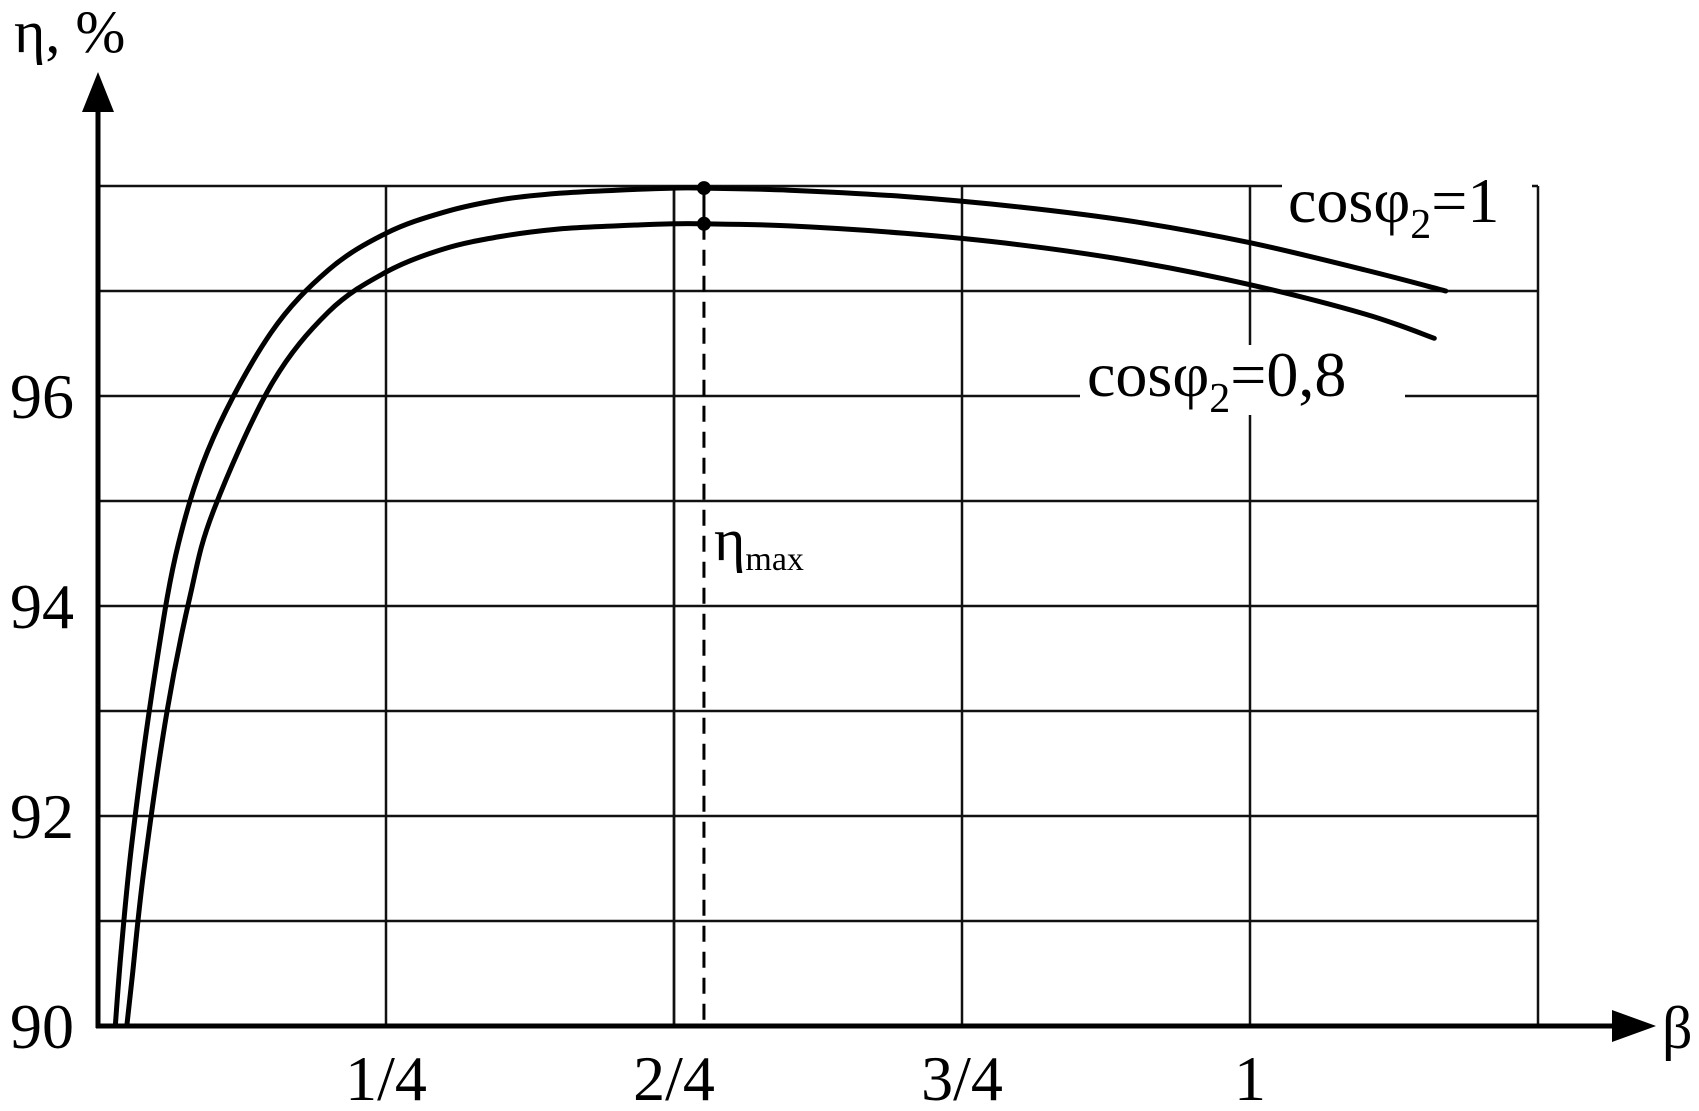 The width and height of the screenshot is (1699, 1111). Describe the element at coordinates (759, 542) in the screenshot. I see `eta-max-label: ηmax` at that location.